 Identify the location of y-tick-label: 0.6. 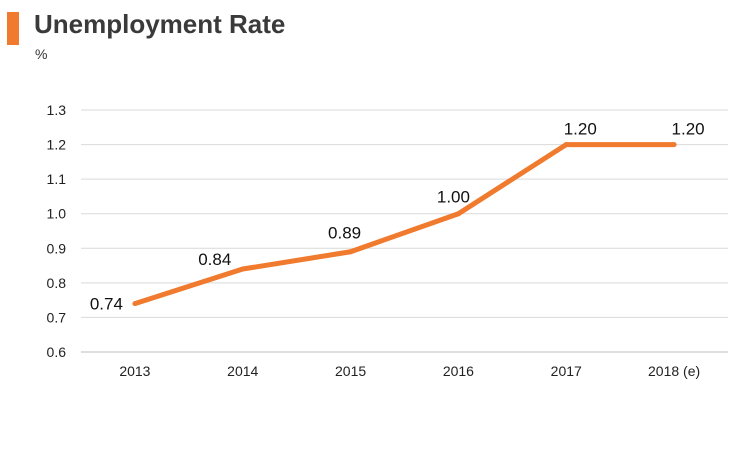
(57, 352).